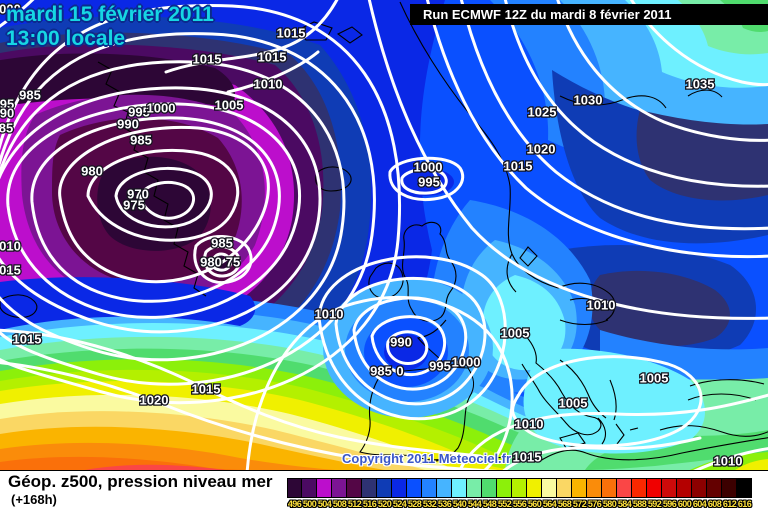 The image size is (768, 512). What do you see at coordinates (459, 504) in the screenshot?
I see `legend-value: 540` at bounding box center [459, 504].